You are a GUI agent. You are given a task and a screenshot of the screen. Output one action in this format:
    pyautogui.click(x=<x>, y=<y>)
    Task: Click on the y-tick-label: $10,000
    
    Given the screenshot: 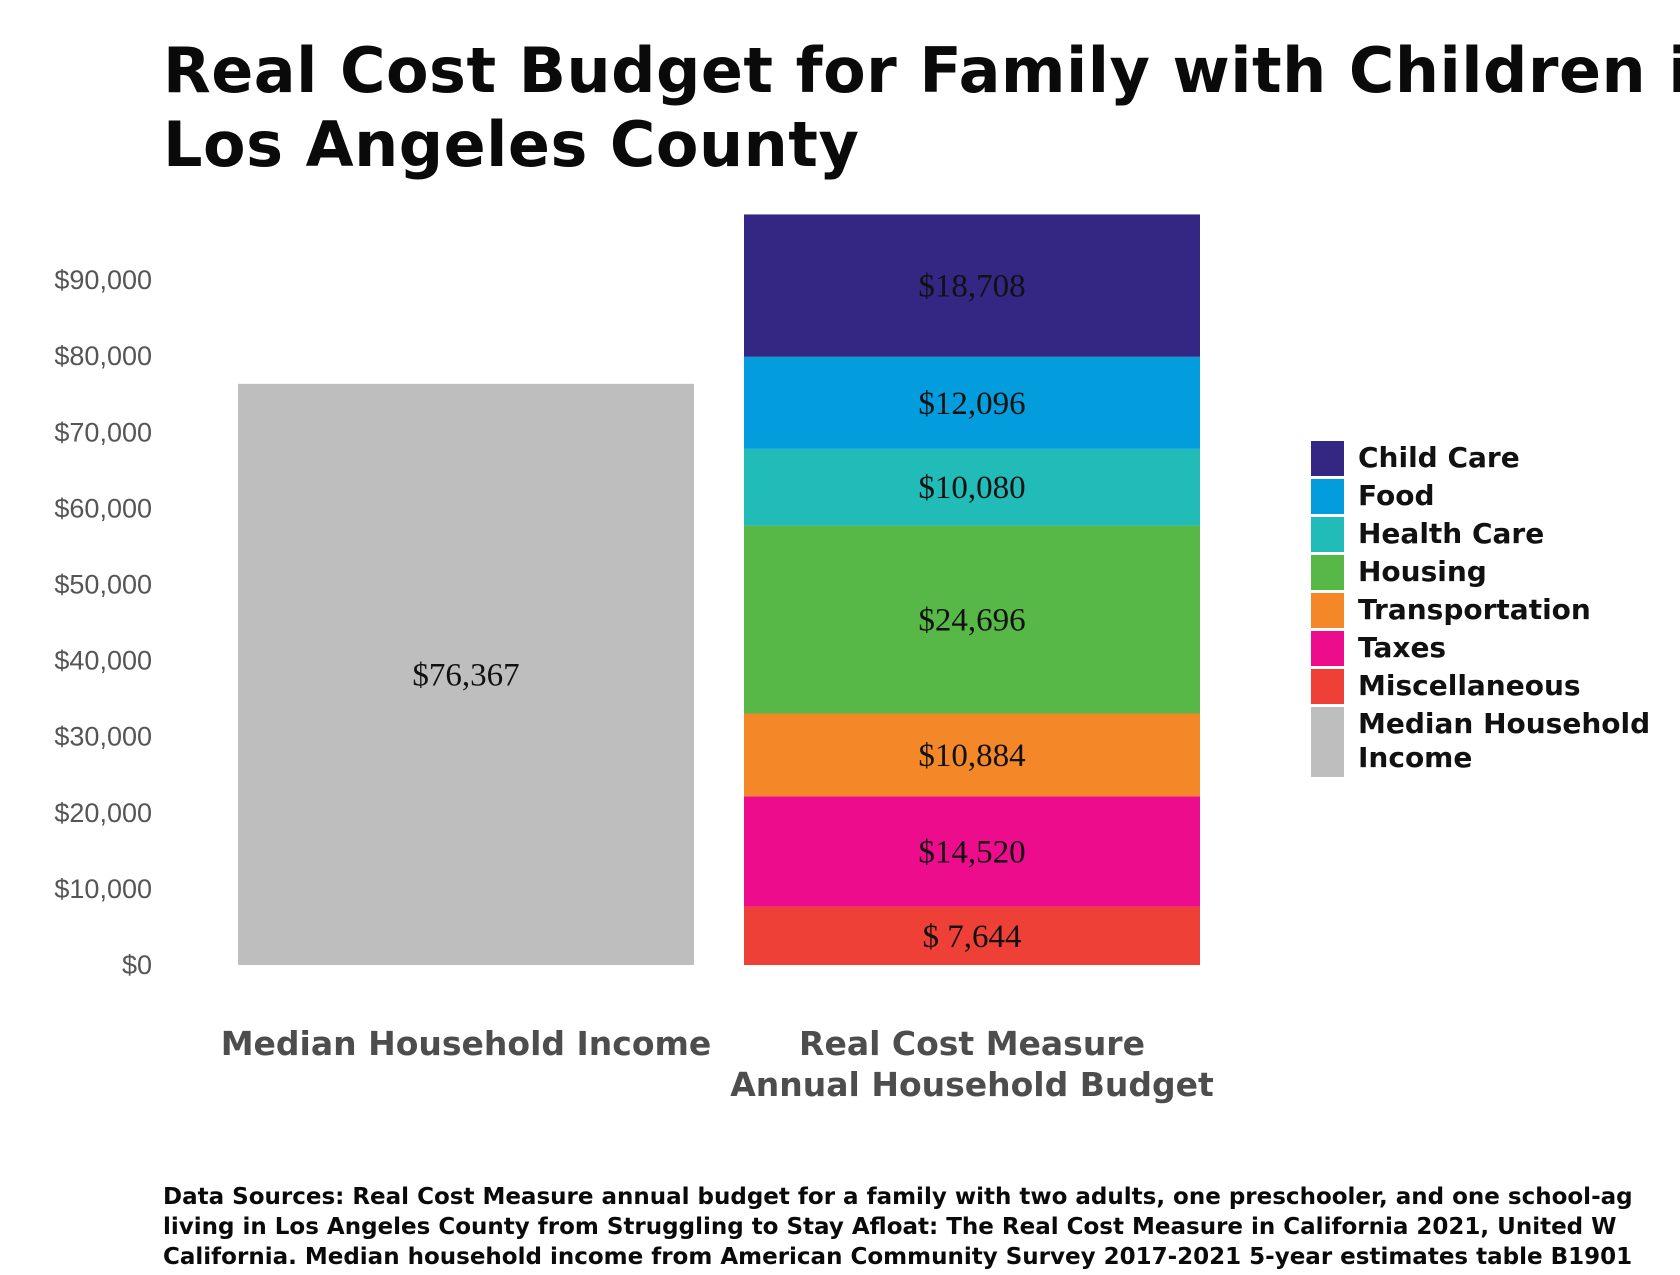 What is the action you would take?
    pyautogui.click(x=103, y=889)
    